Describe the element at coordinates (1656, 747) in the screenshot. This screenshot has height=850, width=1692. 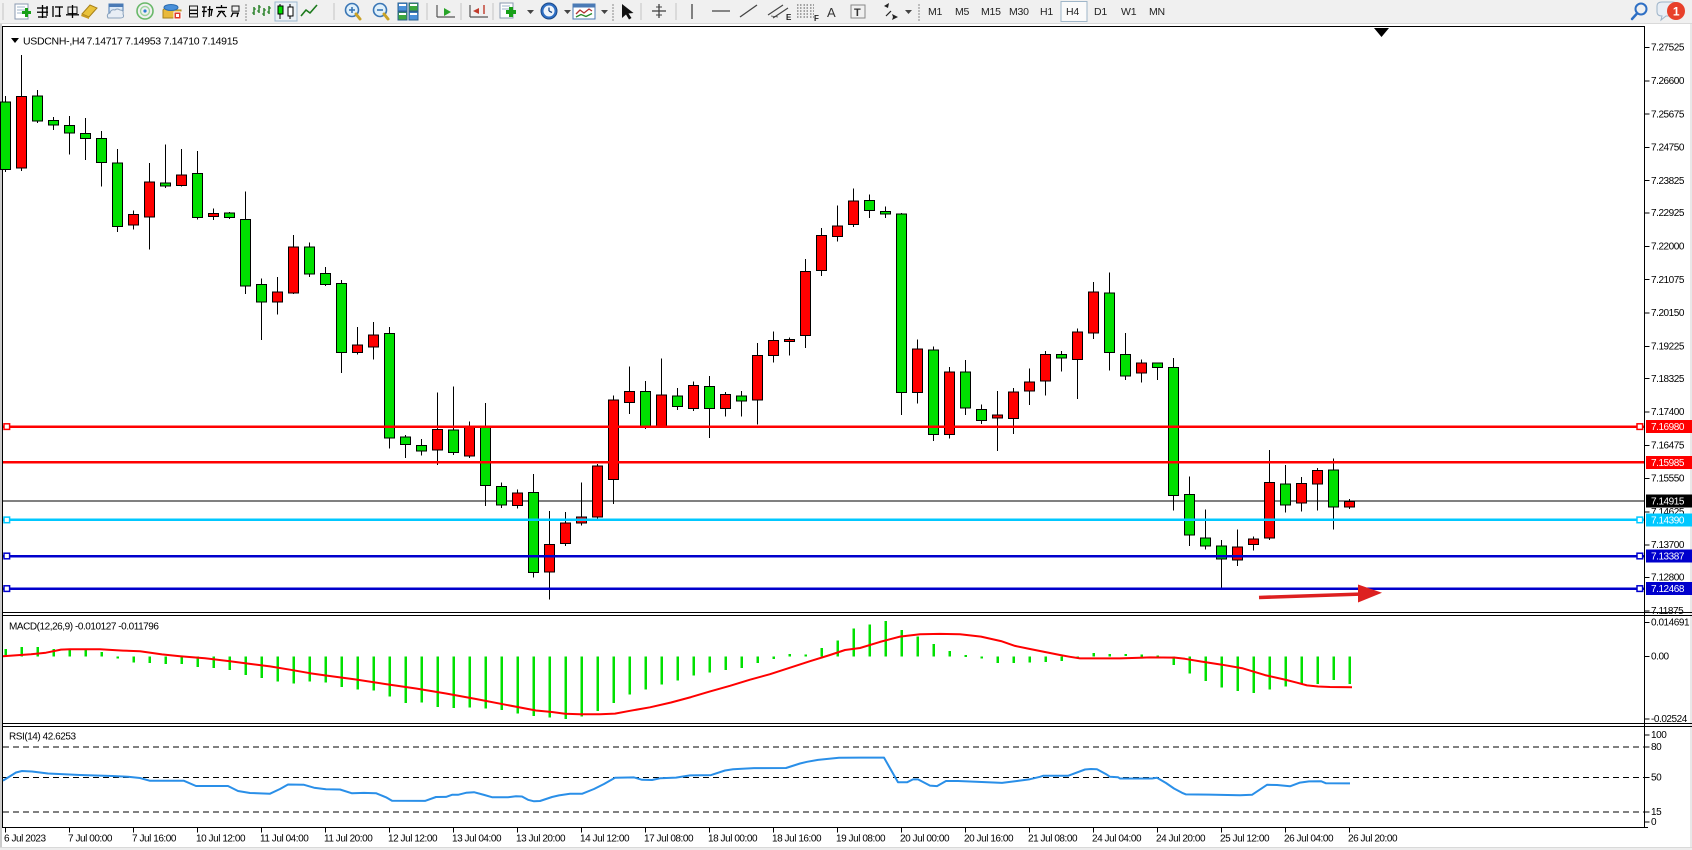
I see `svg-text: 80` at that location.